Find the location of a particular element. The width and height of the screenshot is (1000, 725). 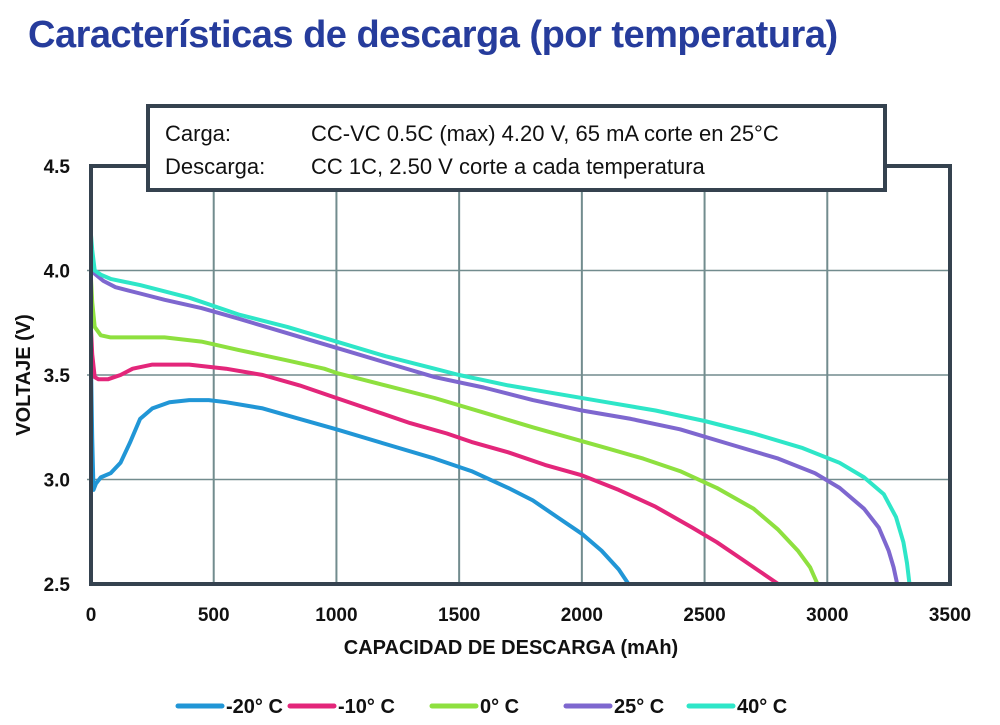

discharge-value: CC 1C, 2.50 V corte a cada temperatura is located at coordinates (508, 166).